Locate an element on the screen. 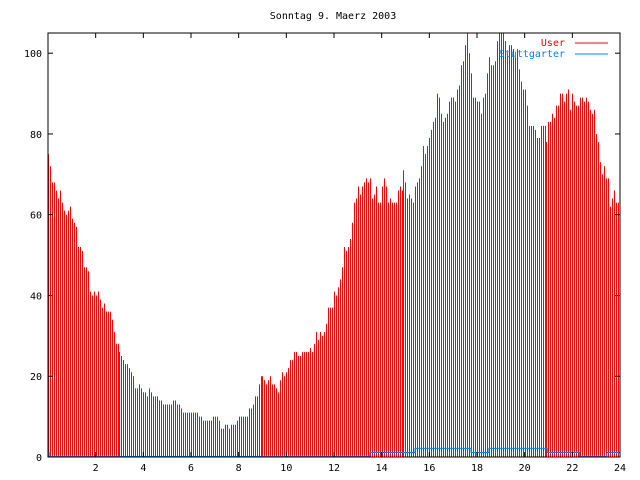  legend-label-stuttgarter: Stuttgarter is located at coordinates (532, 54).